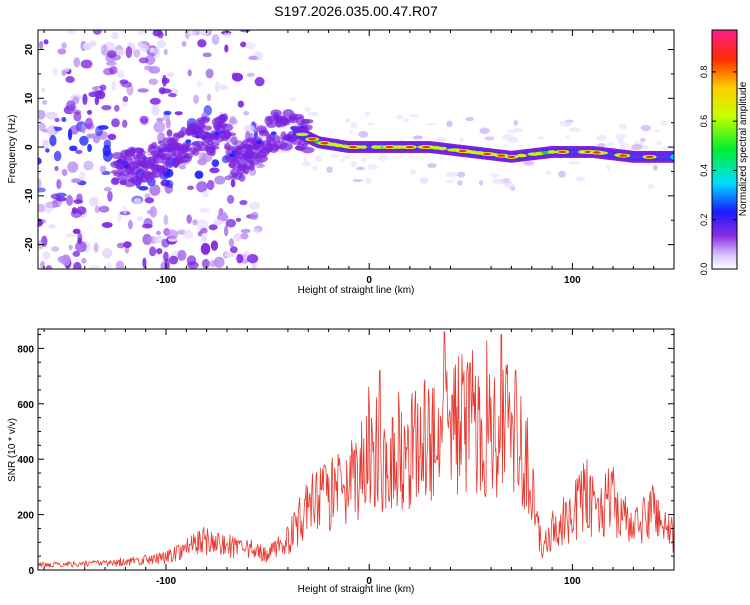  I want to click on colorbar-label: Normalized spectral amplitude, so click(743, 148).